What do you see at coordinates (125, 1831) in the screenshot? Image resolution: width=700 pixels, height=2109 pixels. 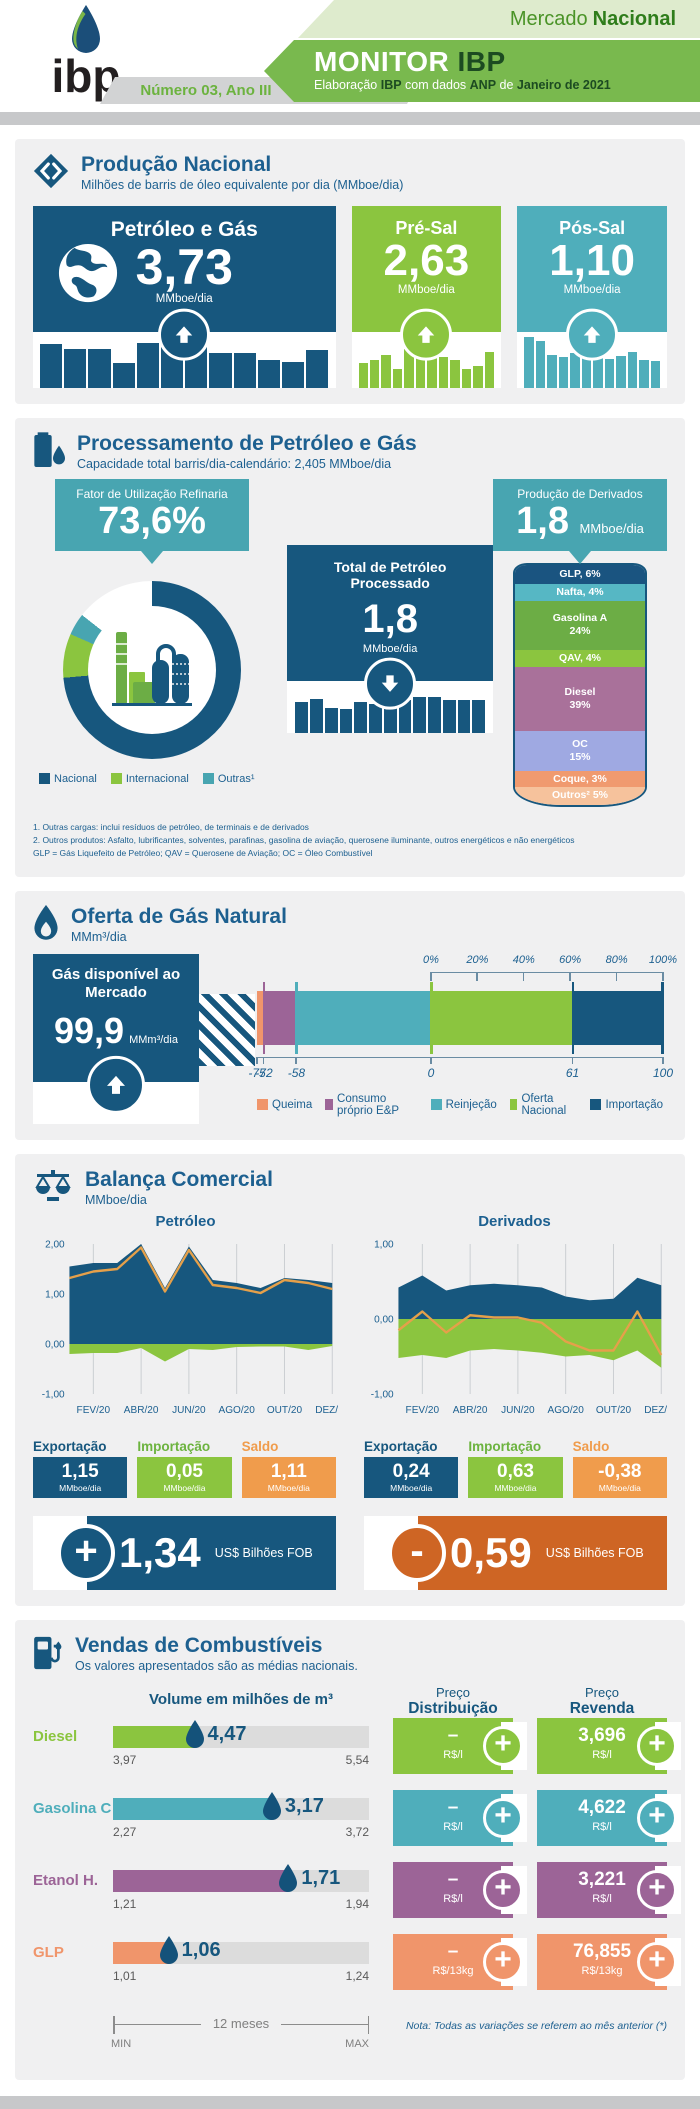 I see `fuel-min: 2,27` at bounding box center [125, 1831].